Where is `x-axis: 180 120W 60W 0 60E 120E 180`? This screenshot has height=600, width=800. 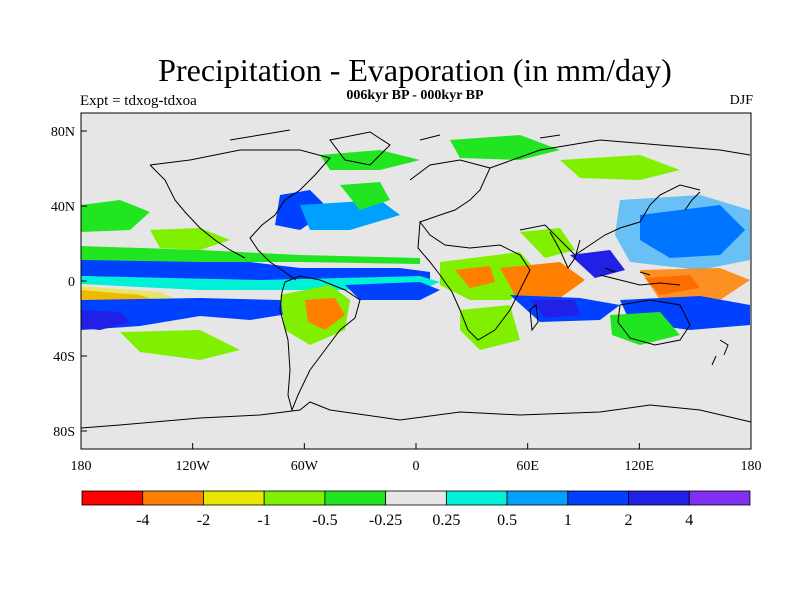 x-axis: 180 120W 60W 0 60E 120E 180 is located at coordinates (416, 458).